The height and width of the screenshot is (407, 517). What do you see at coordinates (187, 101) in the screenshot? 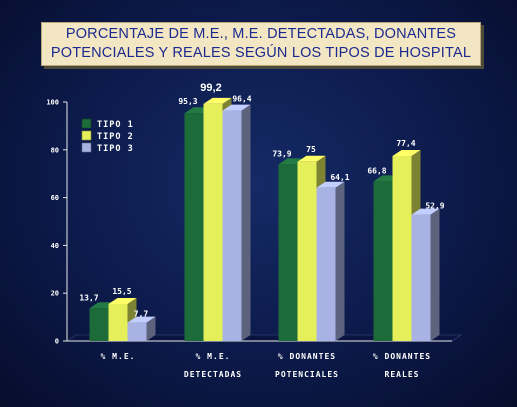
I see `data-label: 95,3` at bounding box center [187, 101].